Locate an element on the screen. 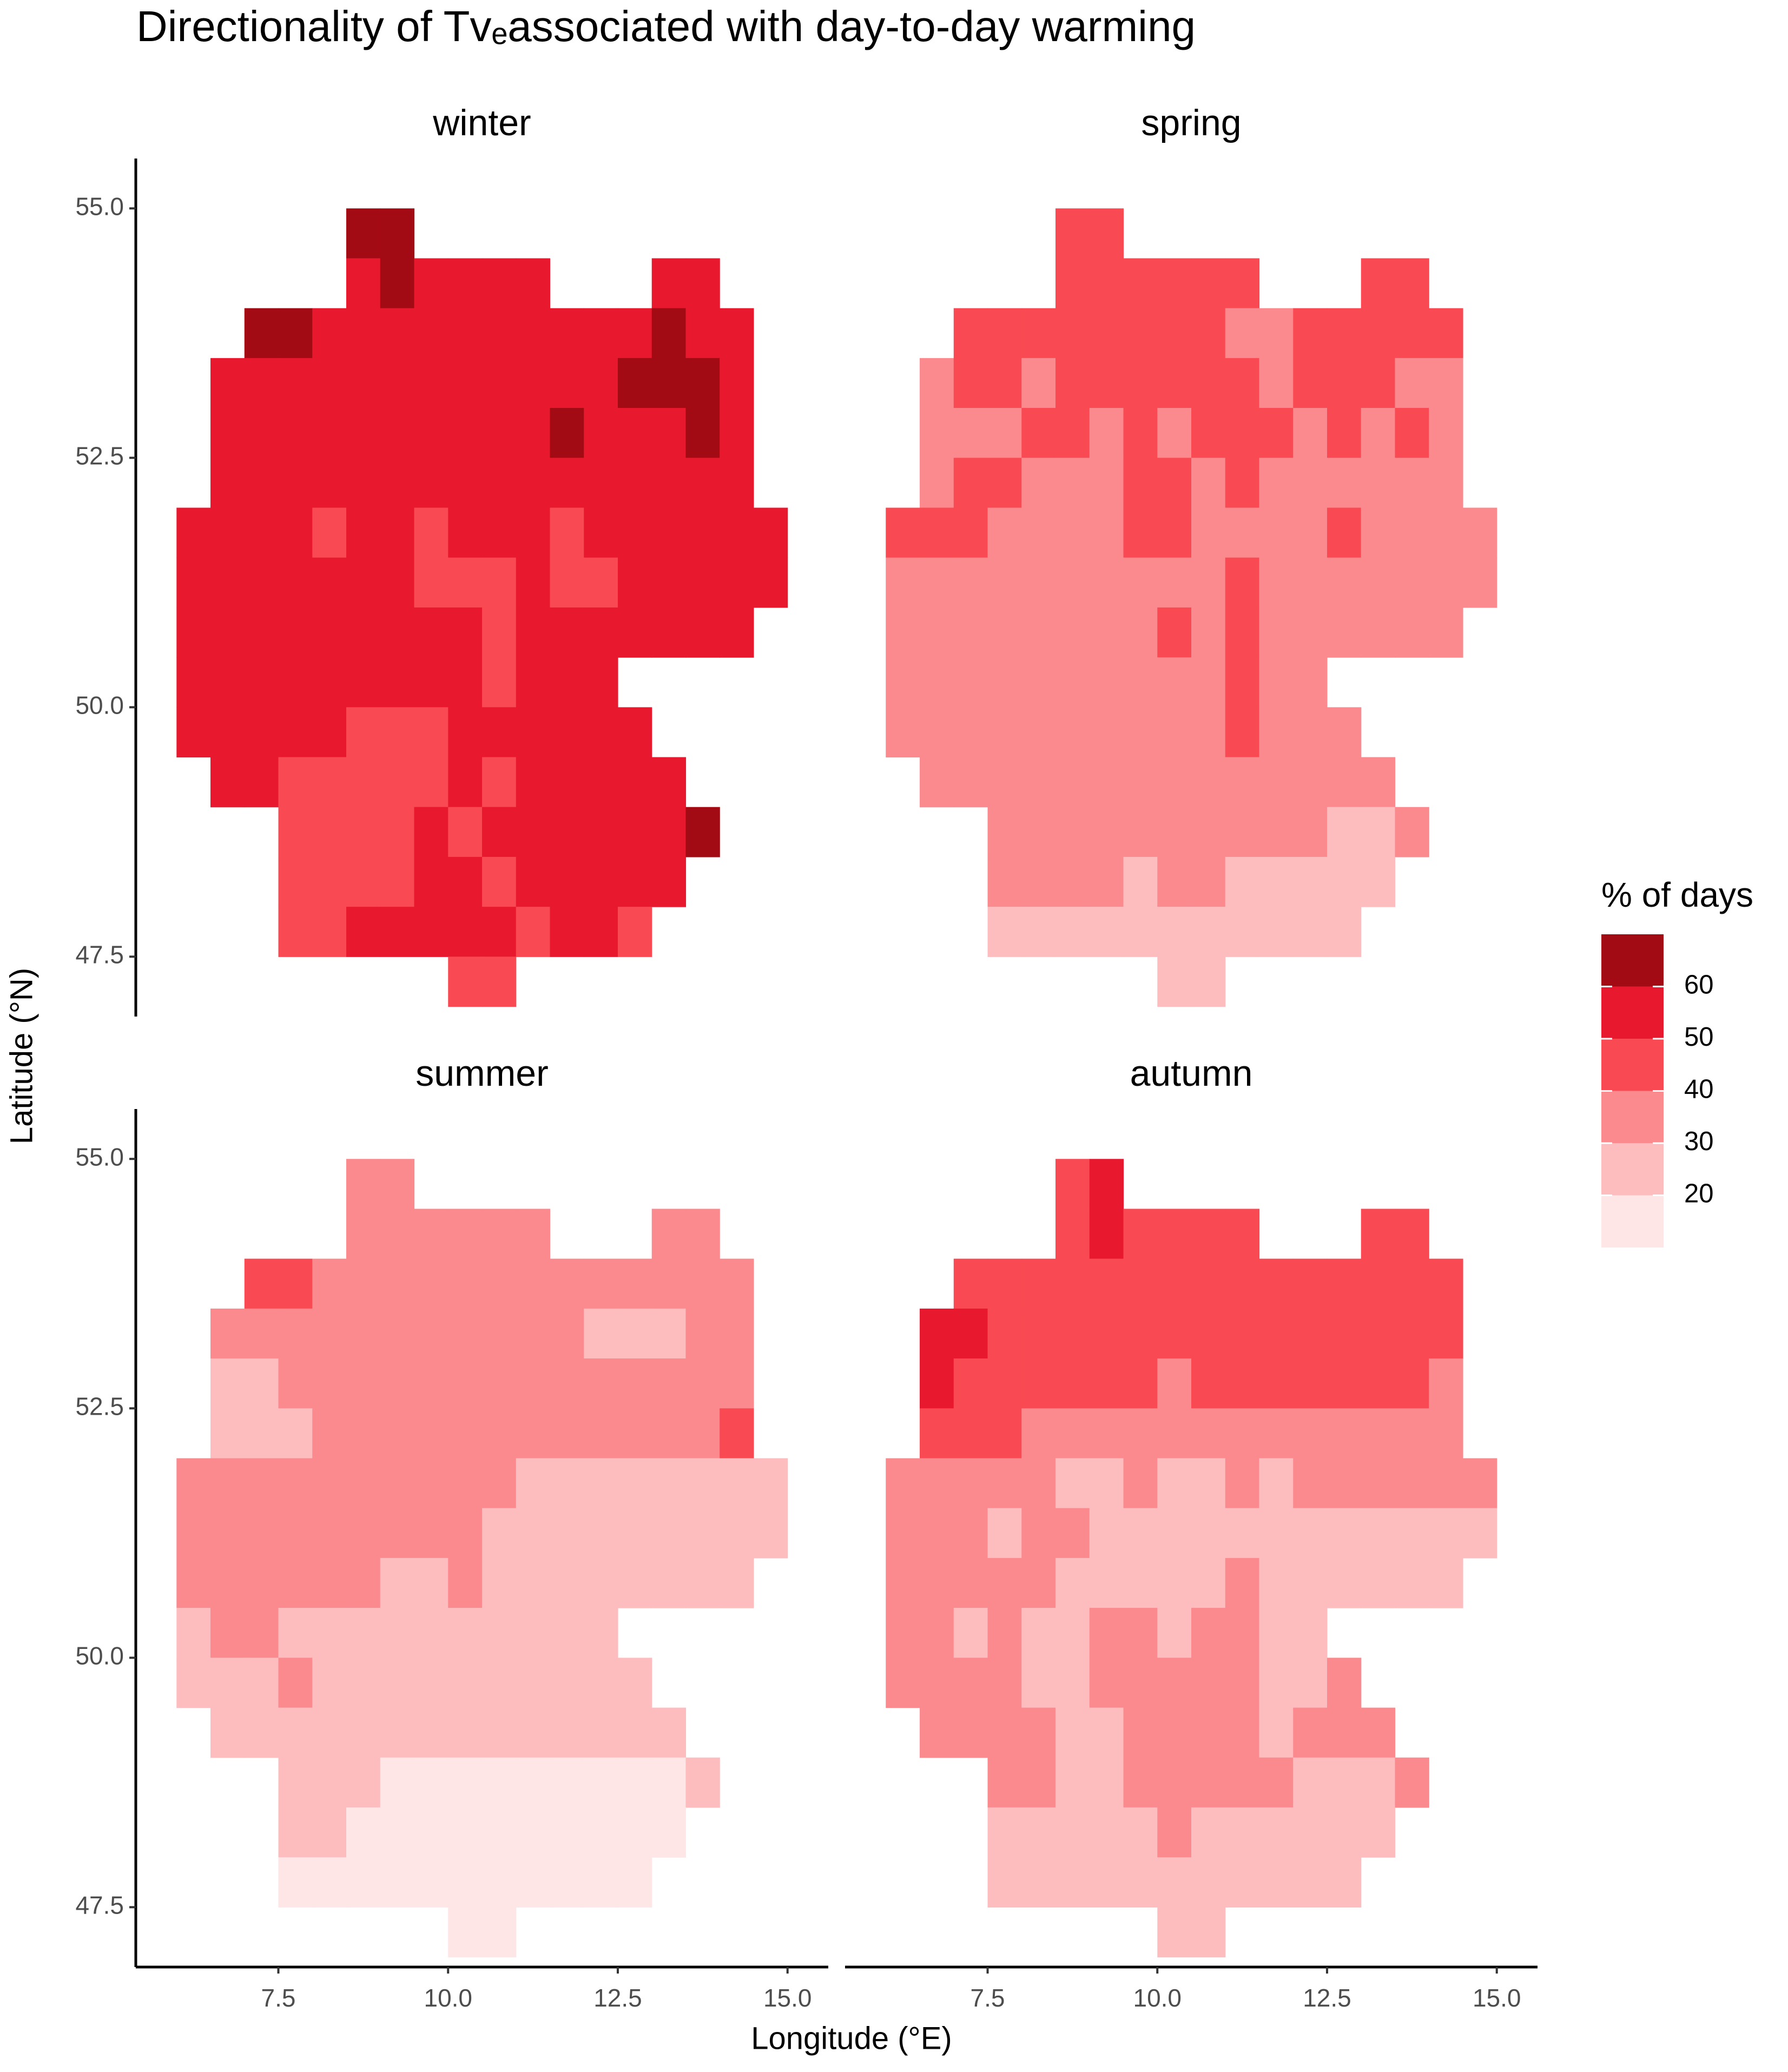 This screenshot has height=2072, width=1788. y-tick-label: 47.5 is located at coordinates (99, 1905).